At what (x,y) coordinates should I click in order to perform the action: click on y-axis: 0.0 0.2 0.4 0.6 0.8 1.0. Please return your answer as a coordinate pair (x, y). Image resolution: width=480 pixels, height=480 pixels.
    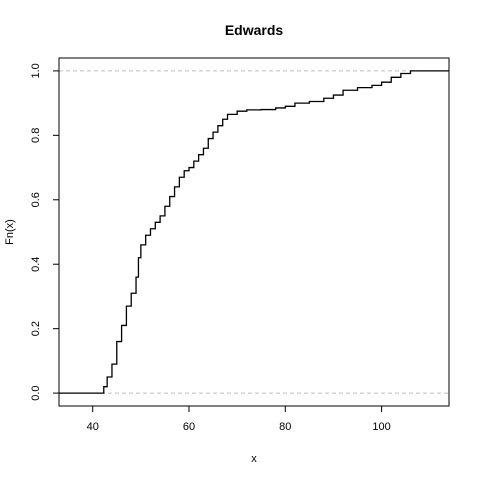
    Looking at the image, I should click on (44, 232).